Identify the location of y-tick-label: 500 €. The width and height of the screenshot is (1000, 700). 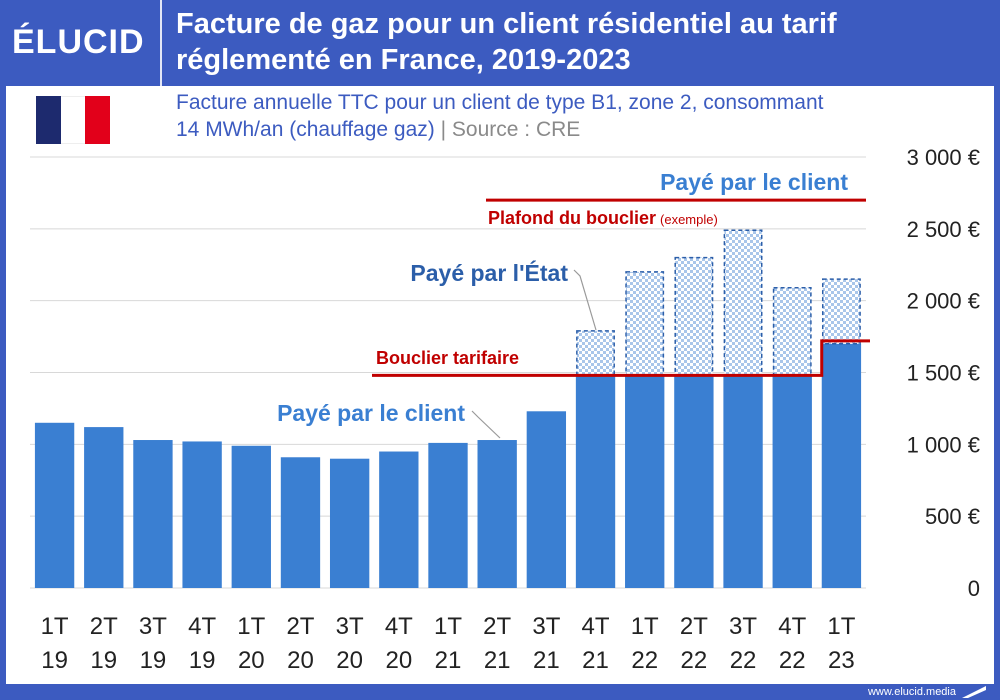
(952, 516).